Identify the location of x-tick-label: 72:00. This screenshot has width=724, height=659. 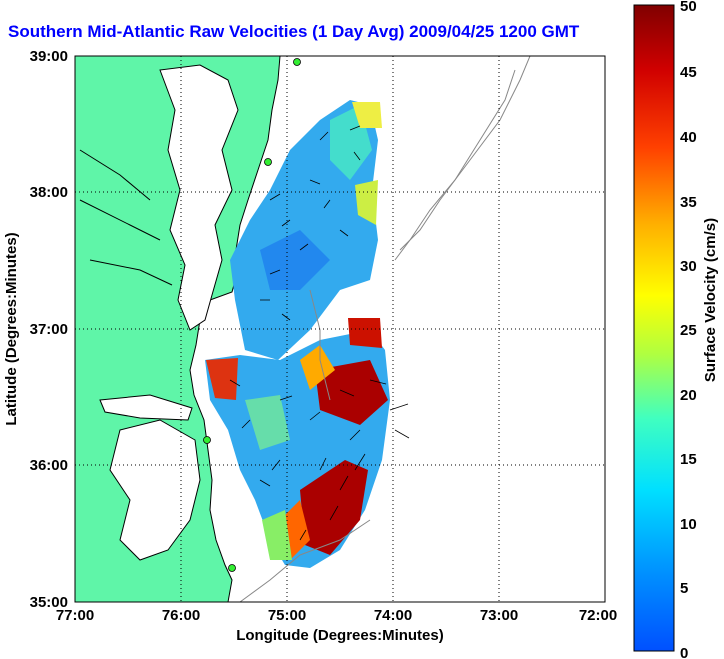
(598, 615).